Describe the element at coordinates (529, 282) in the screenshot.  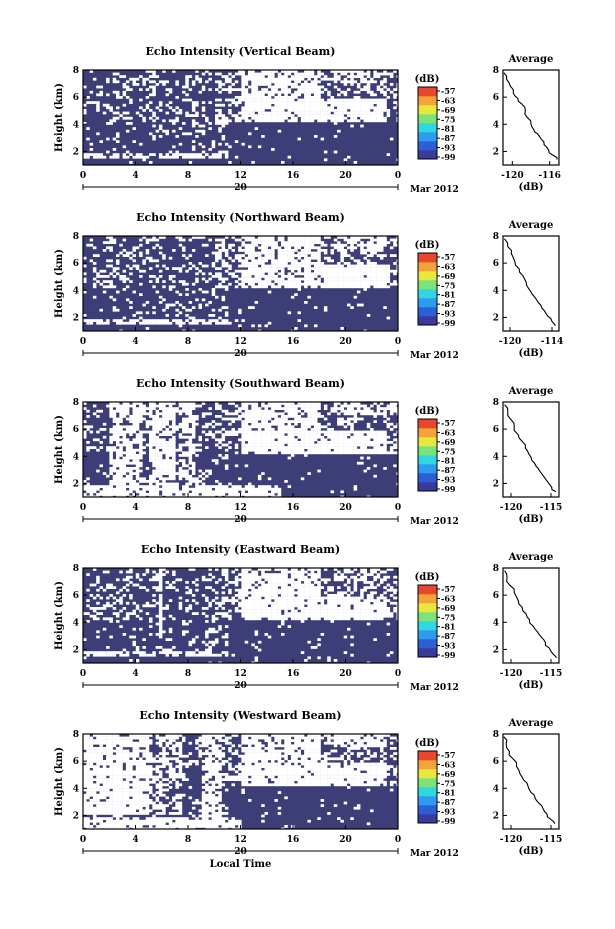
I see `average-profile-line` at that location.